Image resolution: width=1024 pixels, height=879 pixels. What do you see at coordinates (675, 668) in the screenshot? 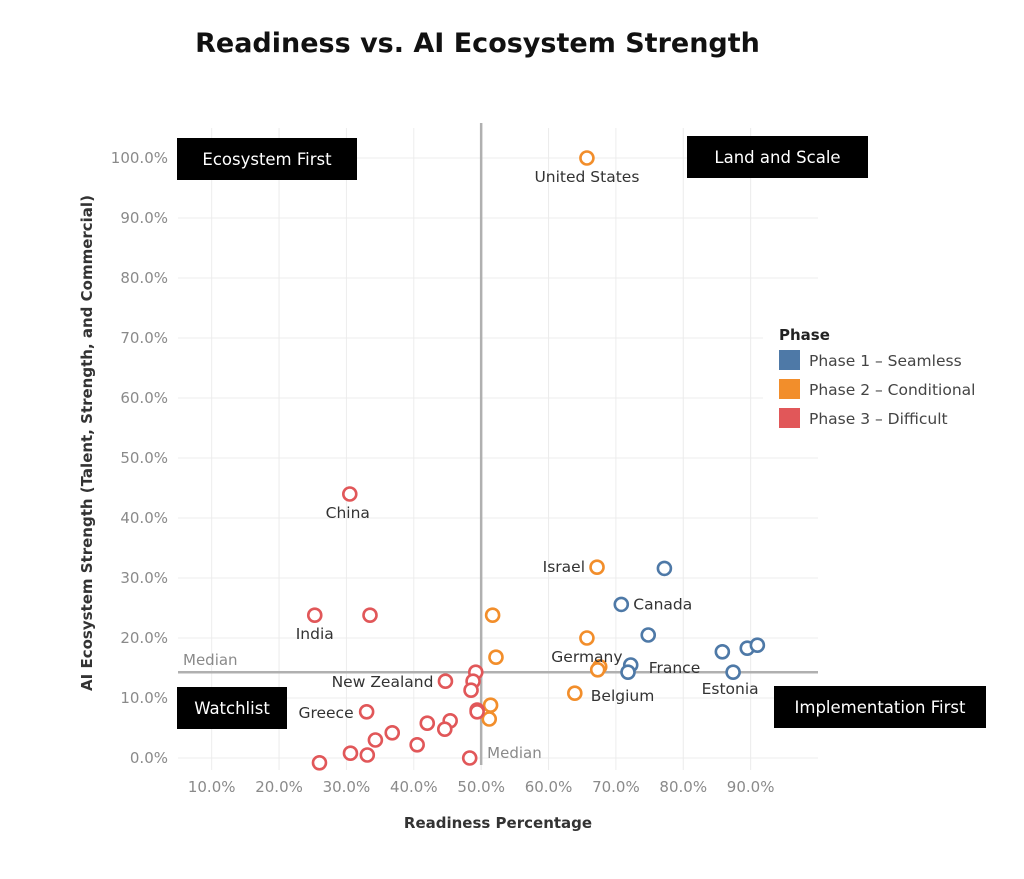
I see `point-label: France` at bounding box center [675, 668].